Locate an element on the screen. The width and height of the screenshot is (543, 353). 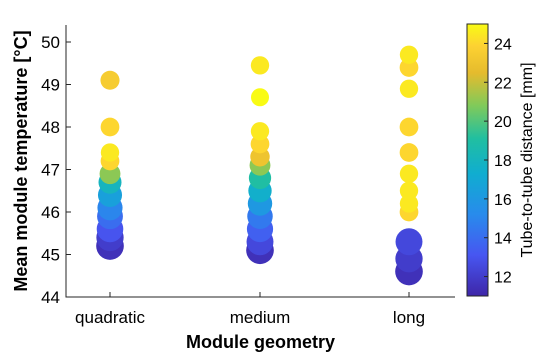
y-tick-label: 45 is located at coordinates (50, 255).